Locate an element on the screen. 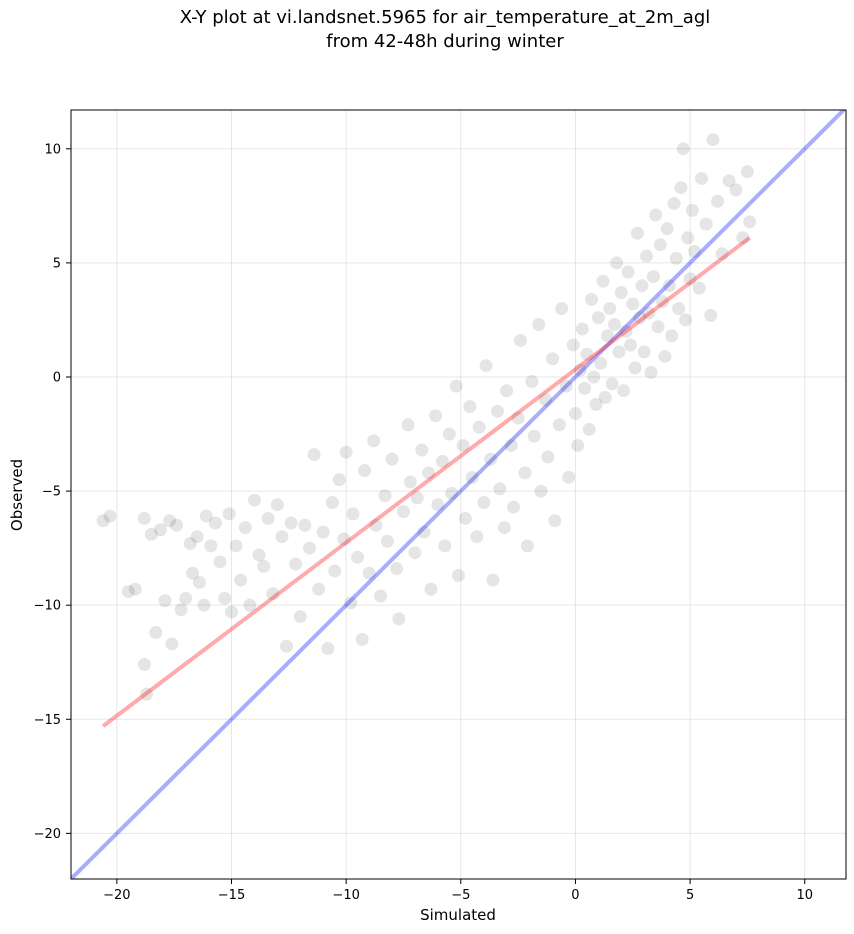 This screenshot has width=854, height=934. y-axis-ticks: −20 −15 −10 −5 0 5 10 is located at coordinates (52, 492).